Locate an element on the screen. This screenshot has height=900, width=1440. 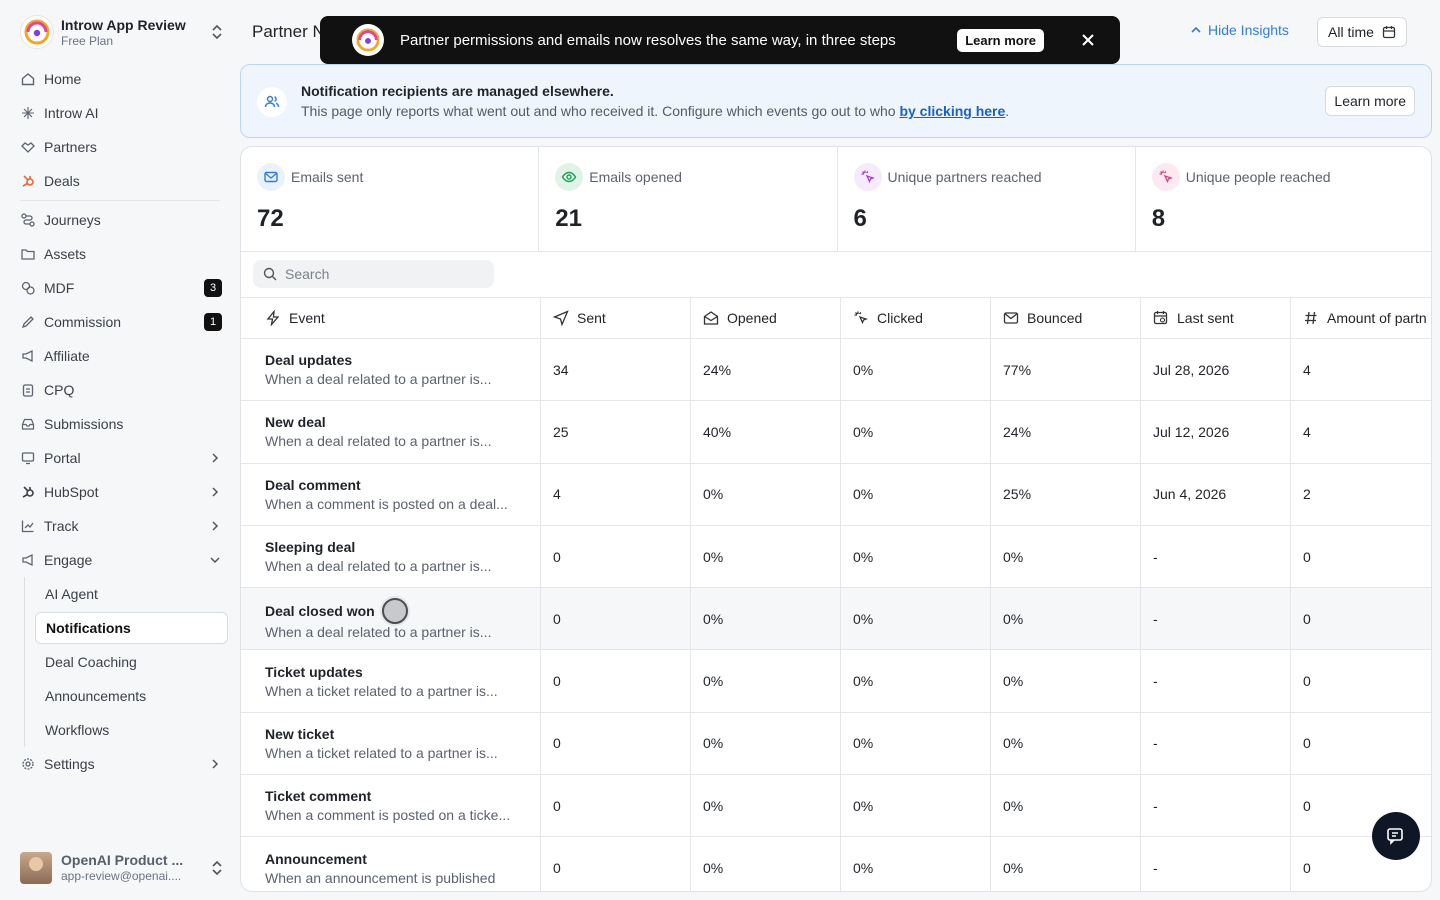
event-title: Deal updates is located at coordinates (309, 360).